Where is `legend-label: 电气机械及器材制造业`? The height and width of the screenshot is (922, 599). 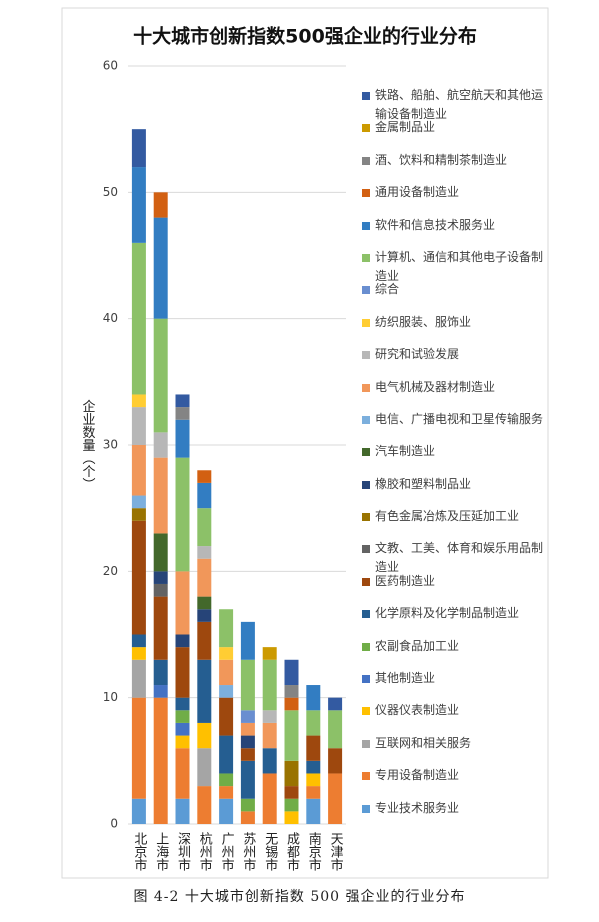 legend-label: 电气机械及器材制造业 is located at coordinates (435, 386).